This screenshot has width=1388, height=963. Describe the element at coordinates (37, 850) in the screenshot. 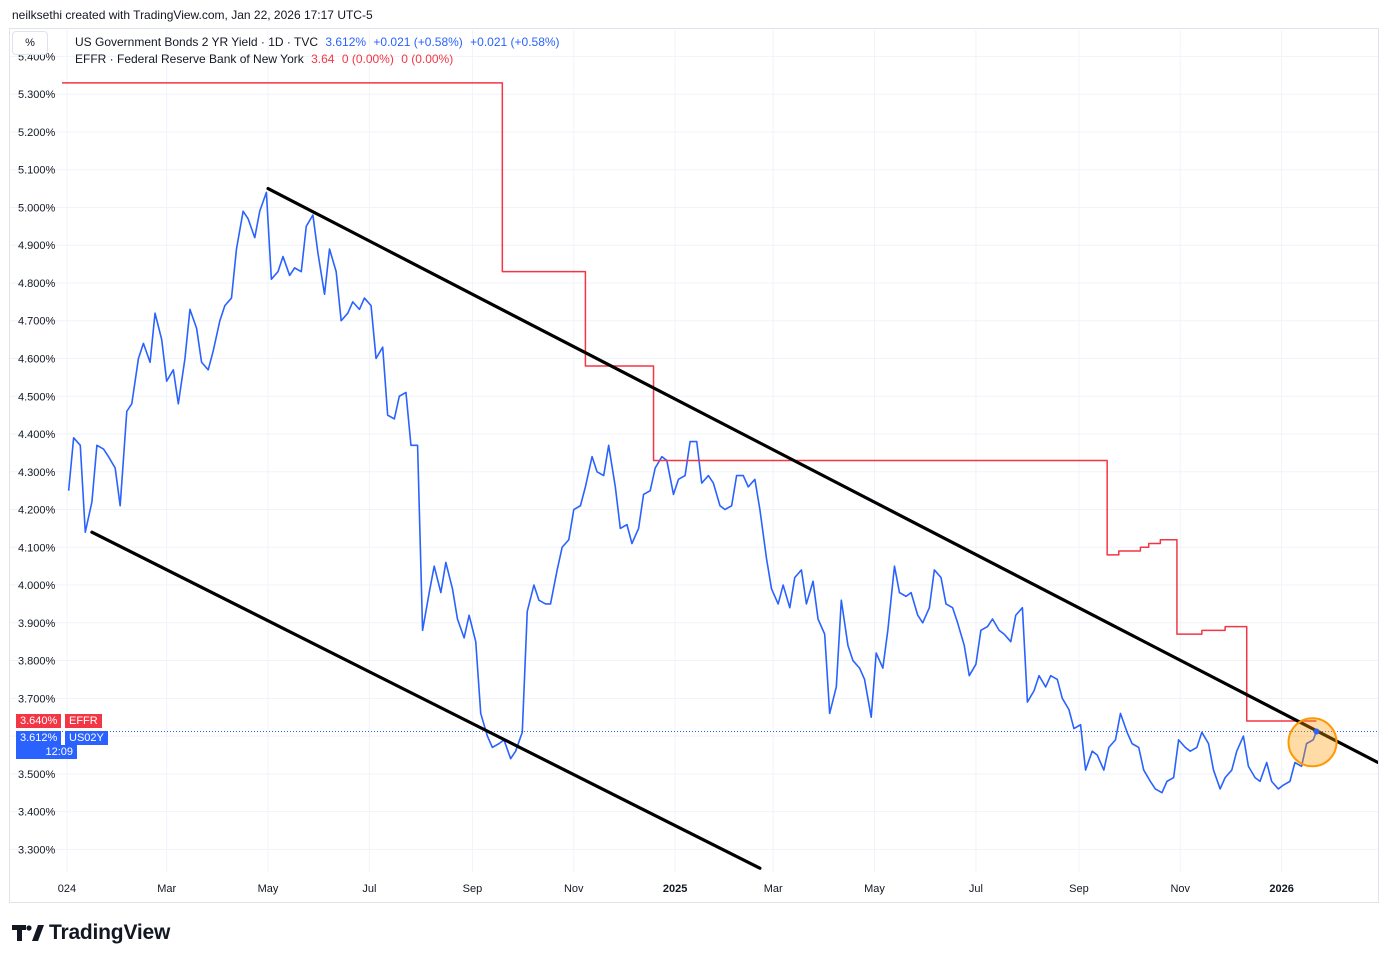

I see `y-tick-label: 3.300%` at that location.